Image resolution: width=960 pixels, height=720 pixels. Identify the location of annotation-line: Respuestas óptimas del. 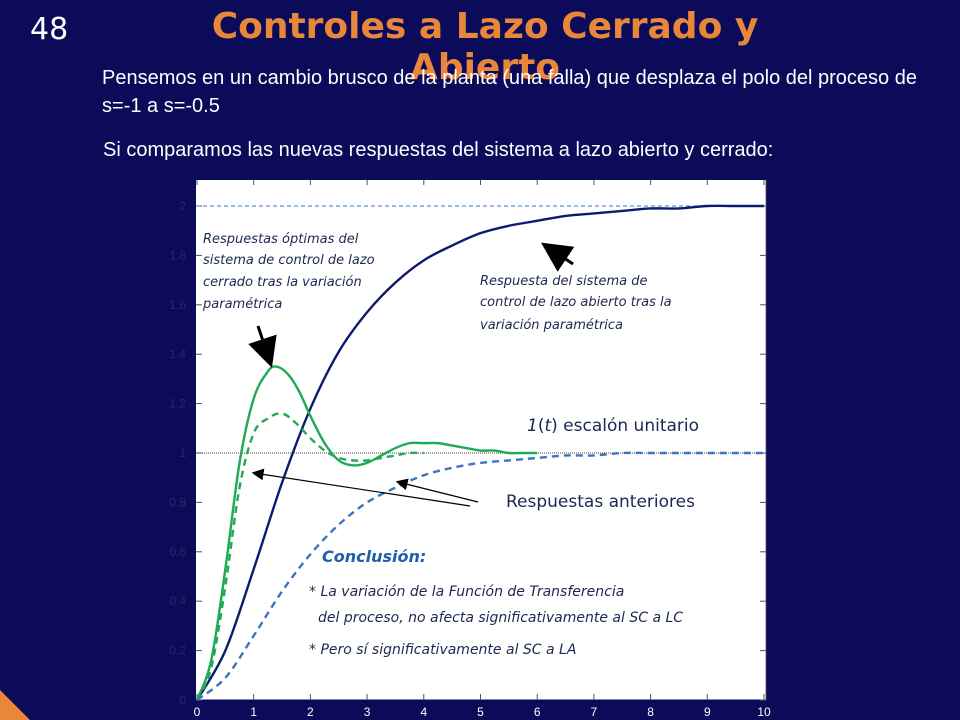
(281, 239).